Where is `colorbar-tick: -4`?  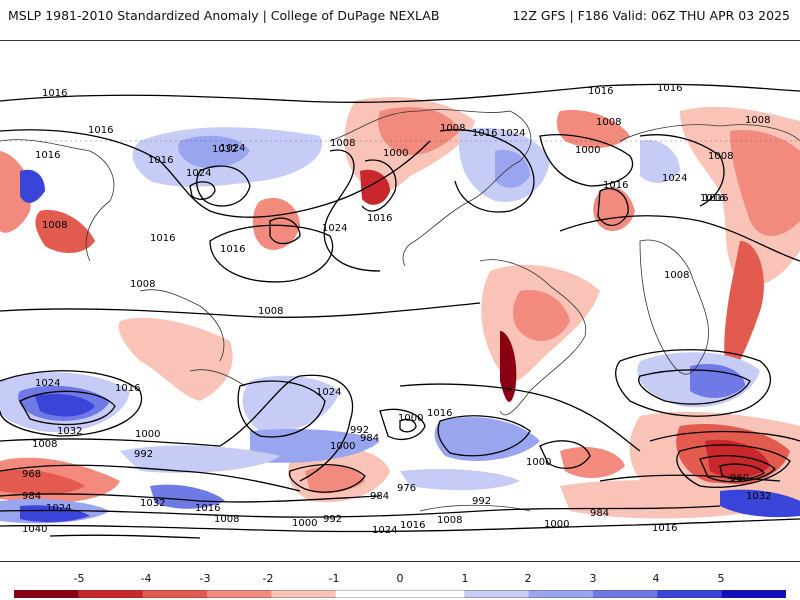
colorbar-tick: -4 is located at coordinates (146, 578).